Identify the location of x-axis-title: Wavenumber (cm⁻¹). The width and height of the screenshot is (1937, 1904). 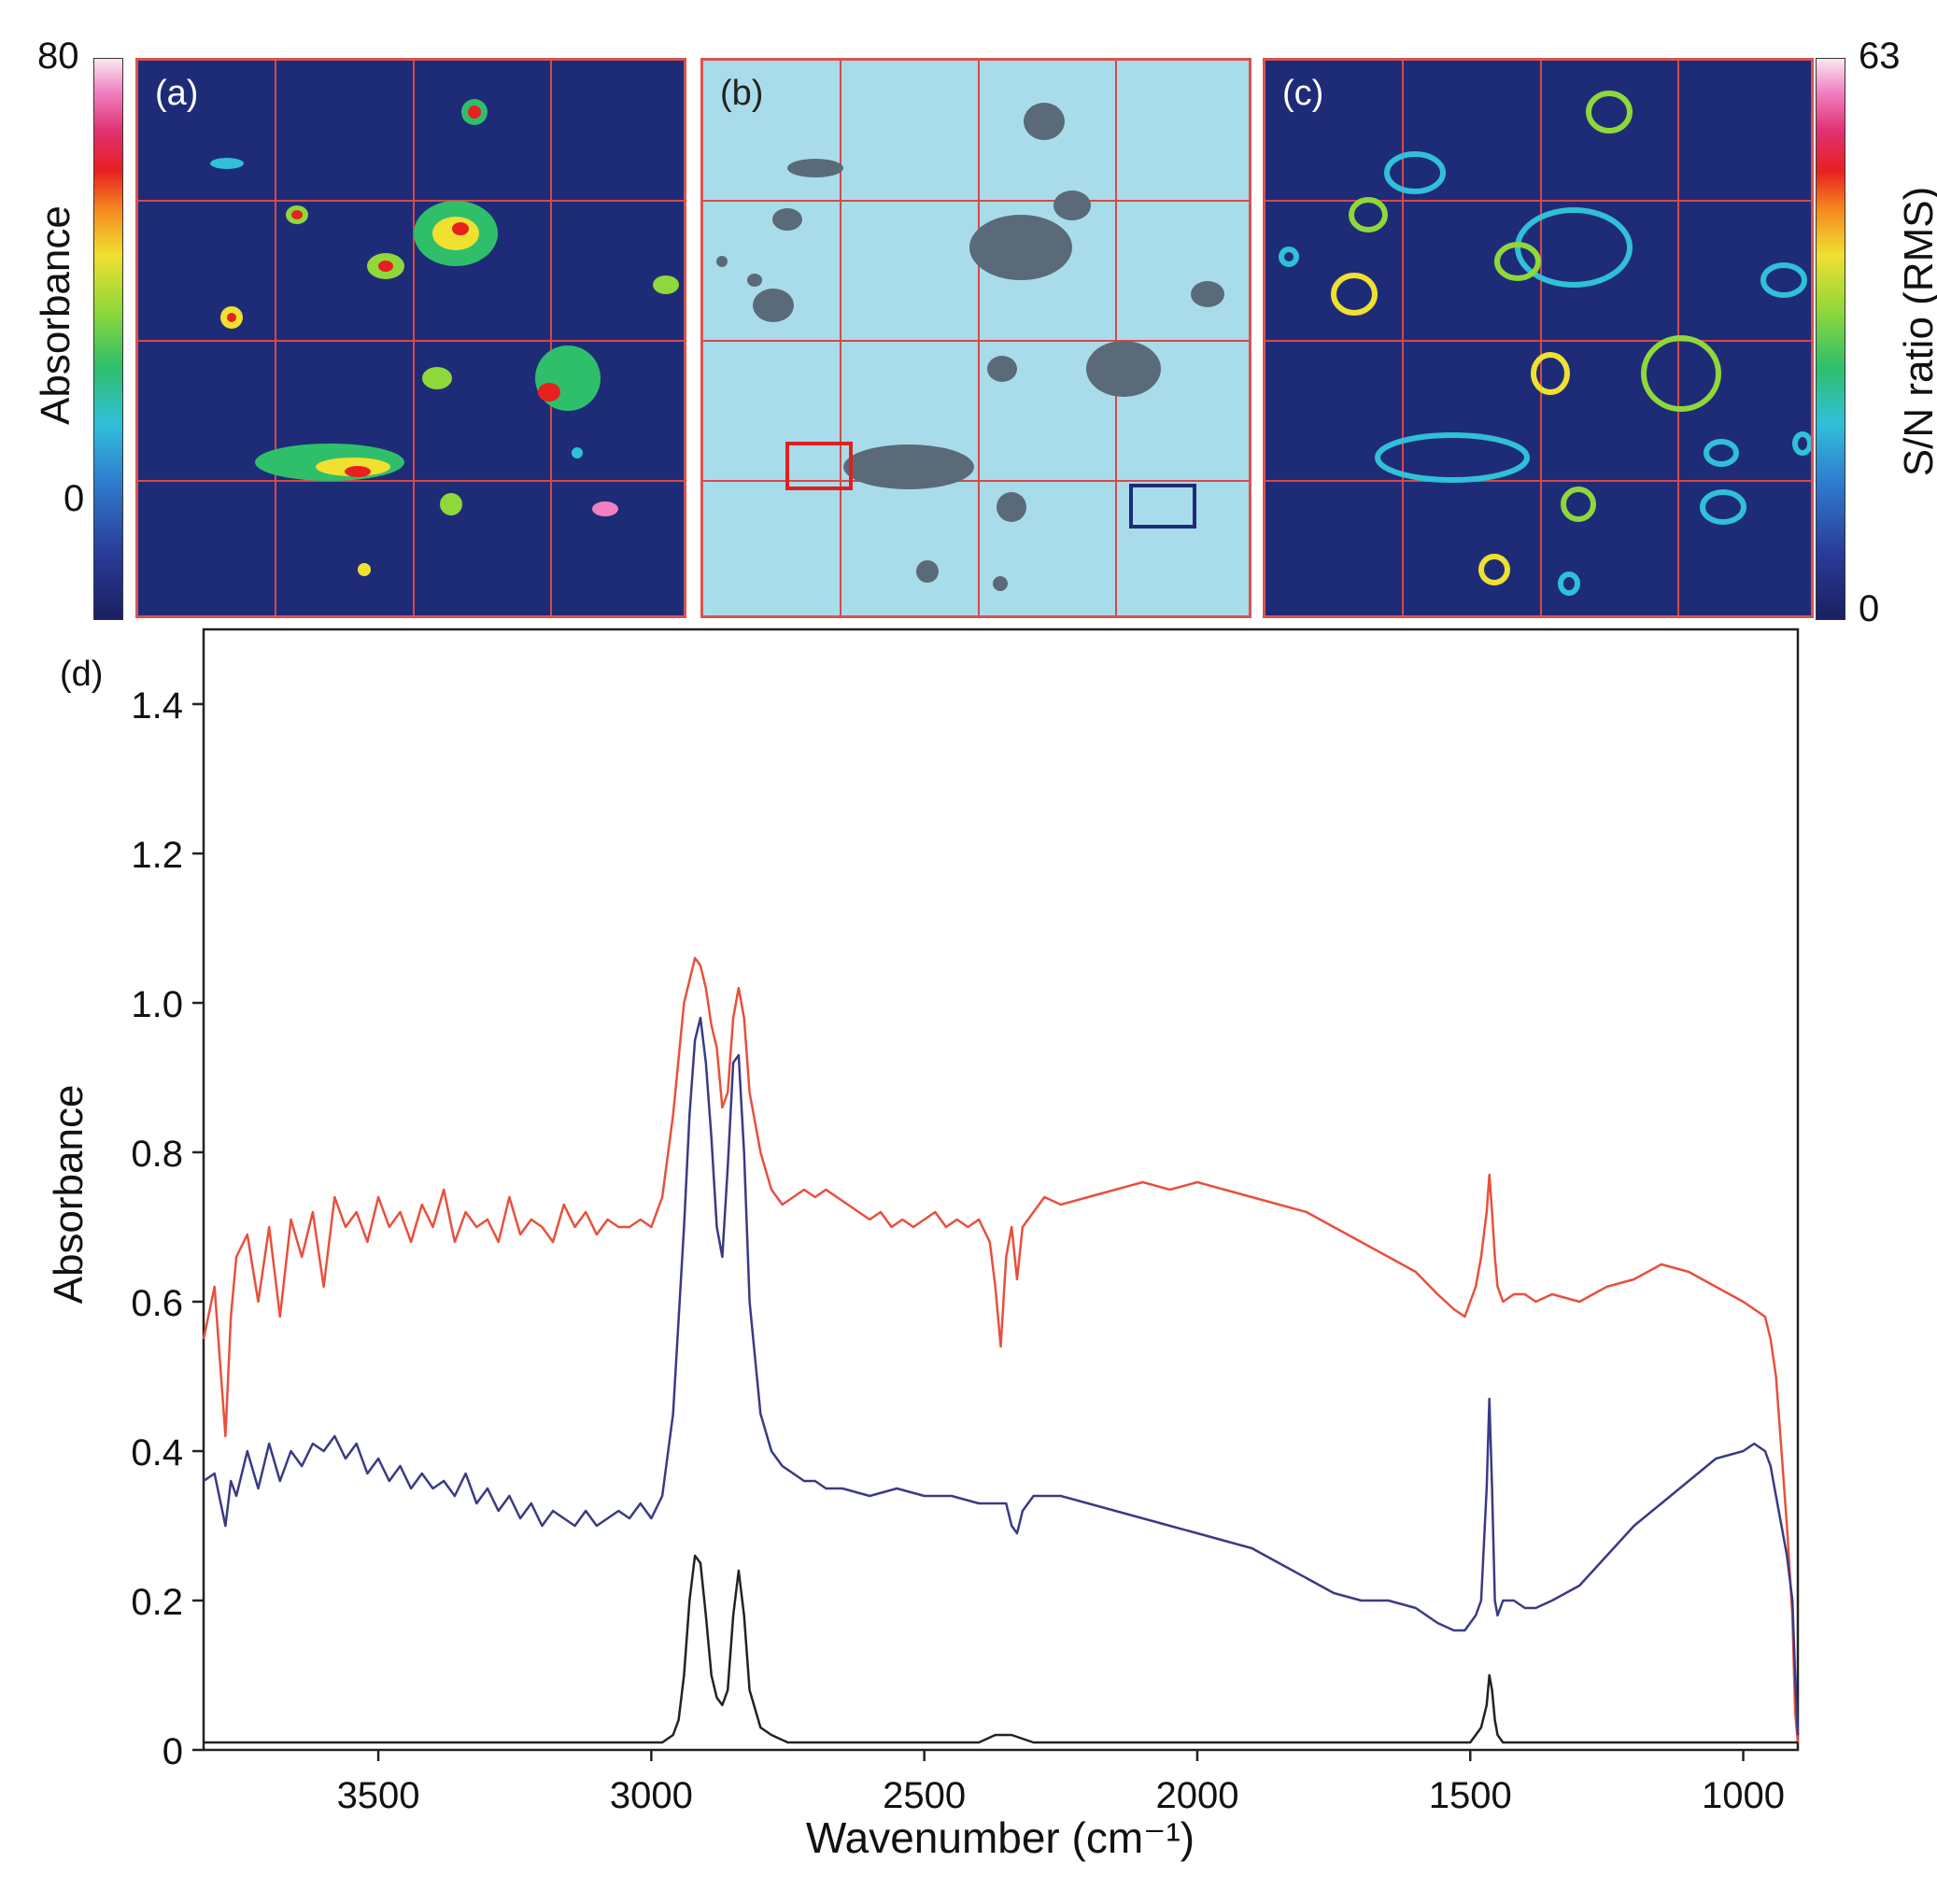
(1000, 1837).